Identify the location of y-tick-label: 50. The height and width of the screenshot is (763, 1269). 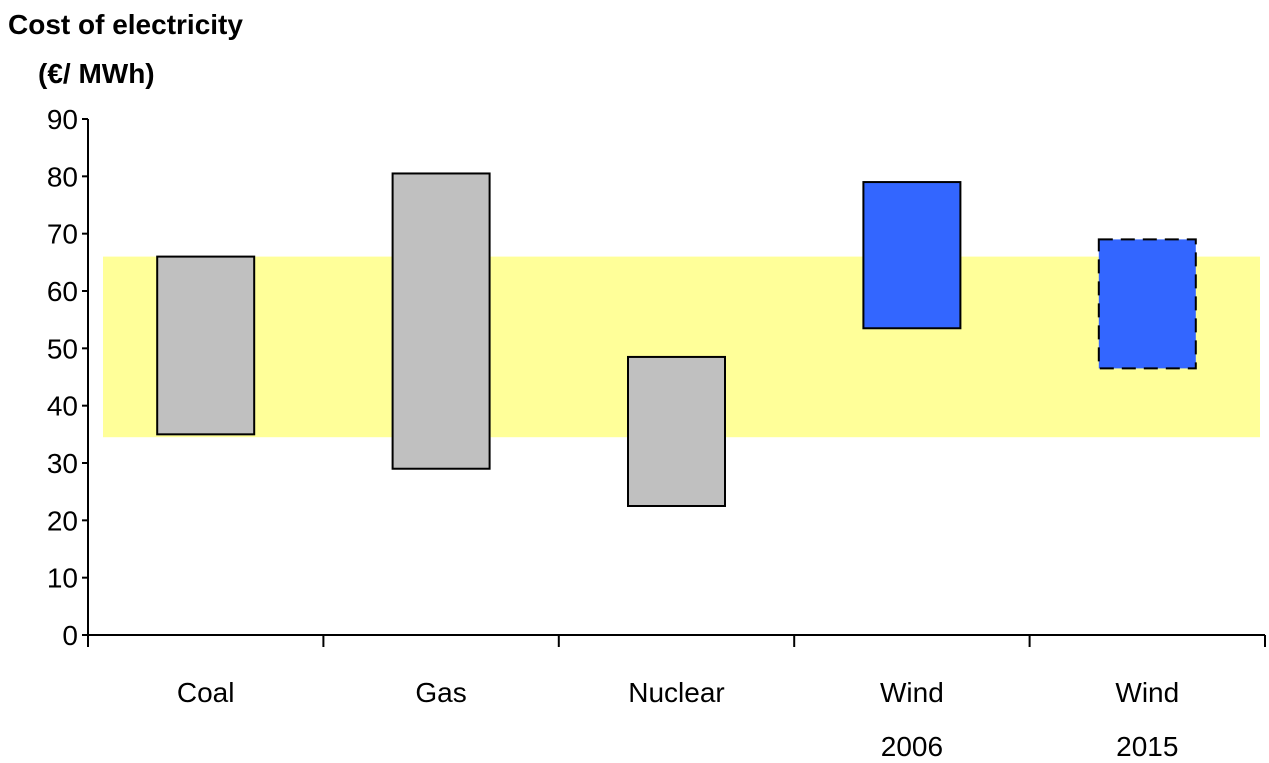
(62, 348).